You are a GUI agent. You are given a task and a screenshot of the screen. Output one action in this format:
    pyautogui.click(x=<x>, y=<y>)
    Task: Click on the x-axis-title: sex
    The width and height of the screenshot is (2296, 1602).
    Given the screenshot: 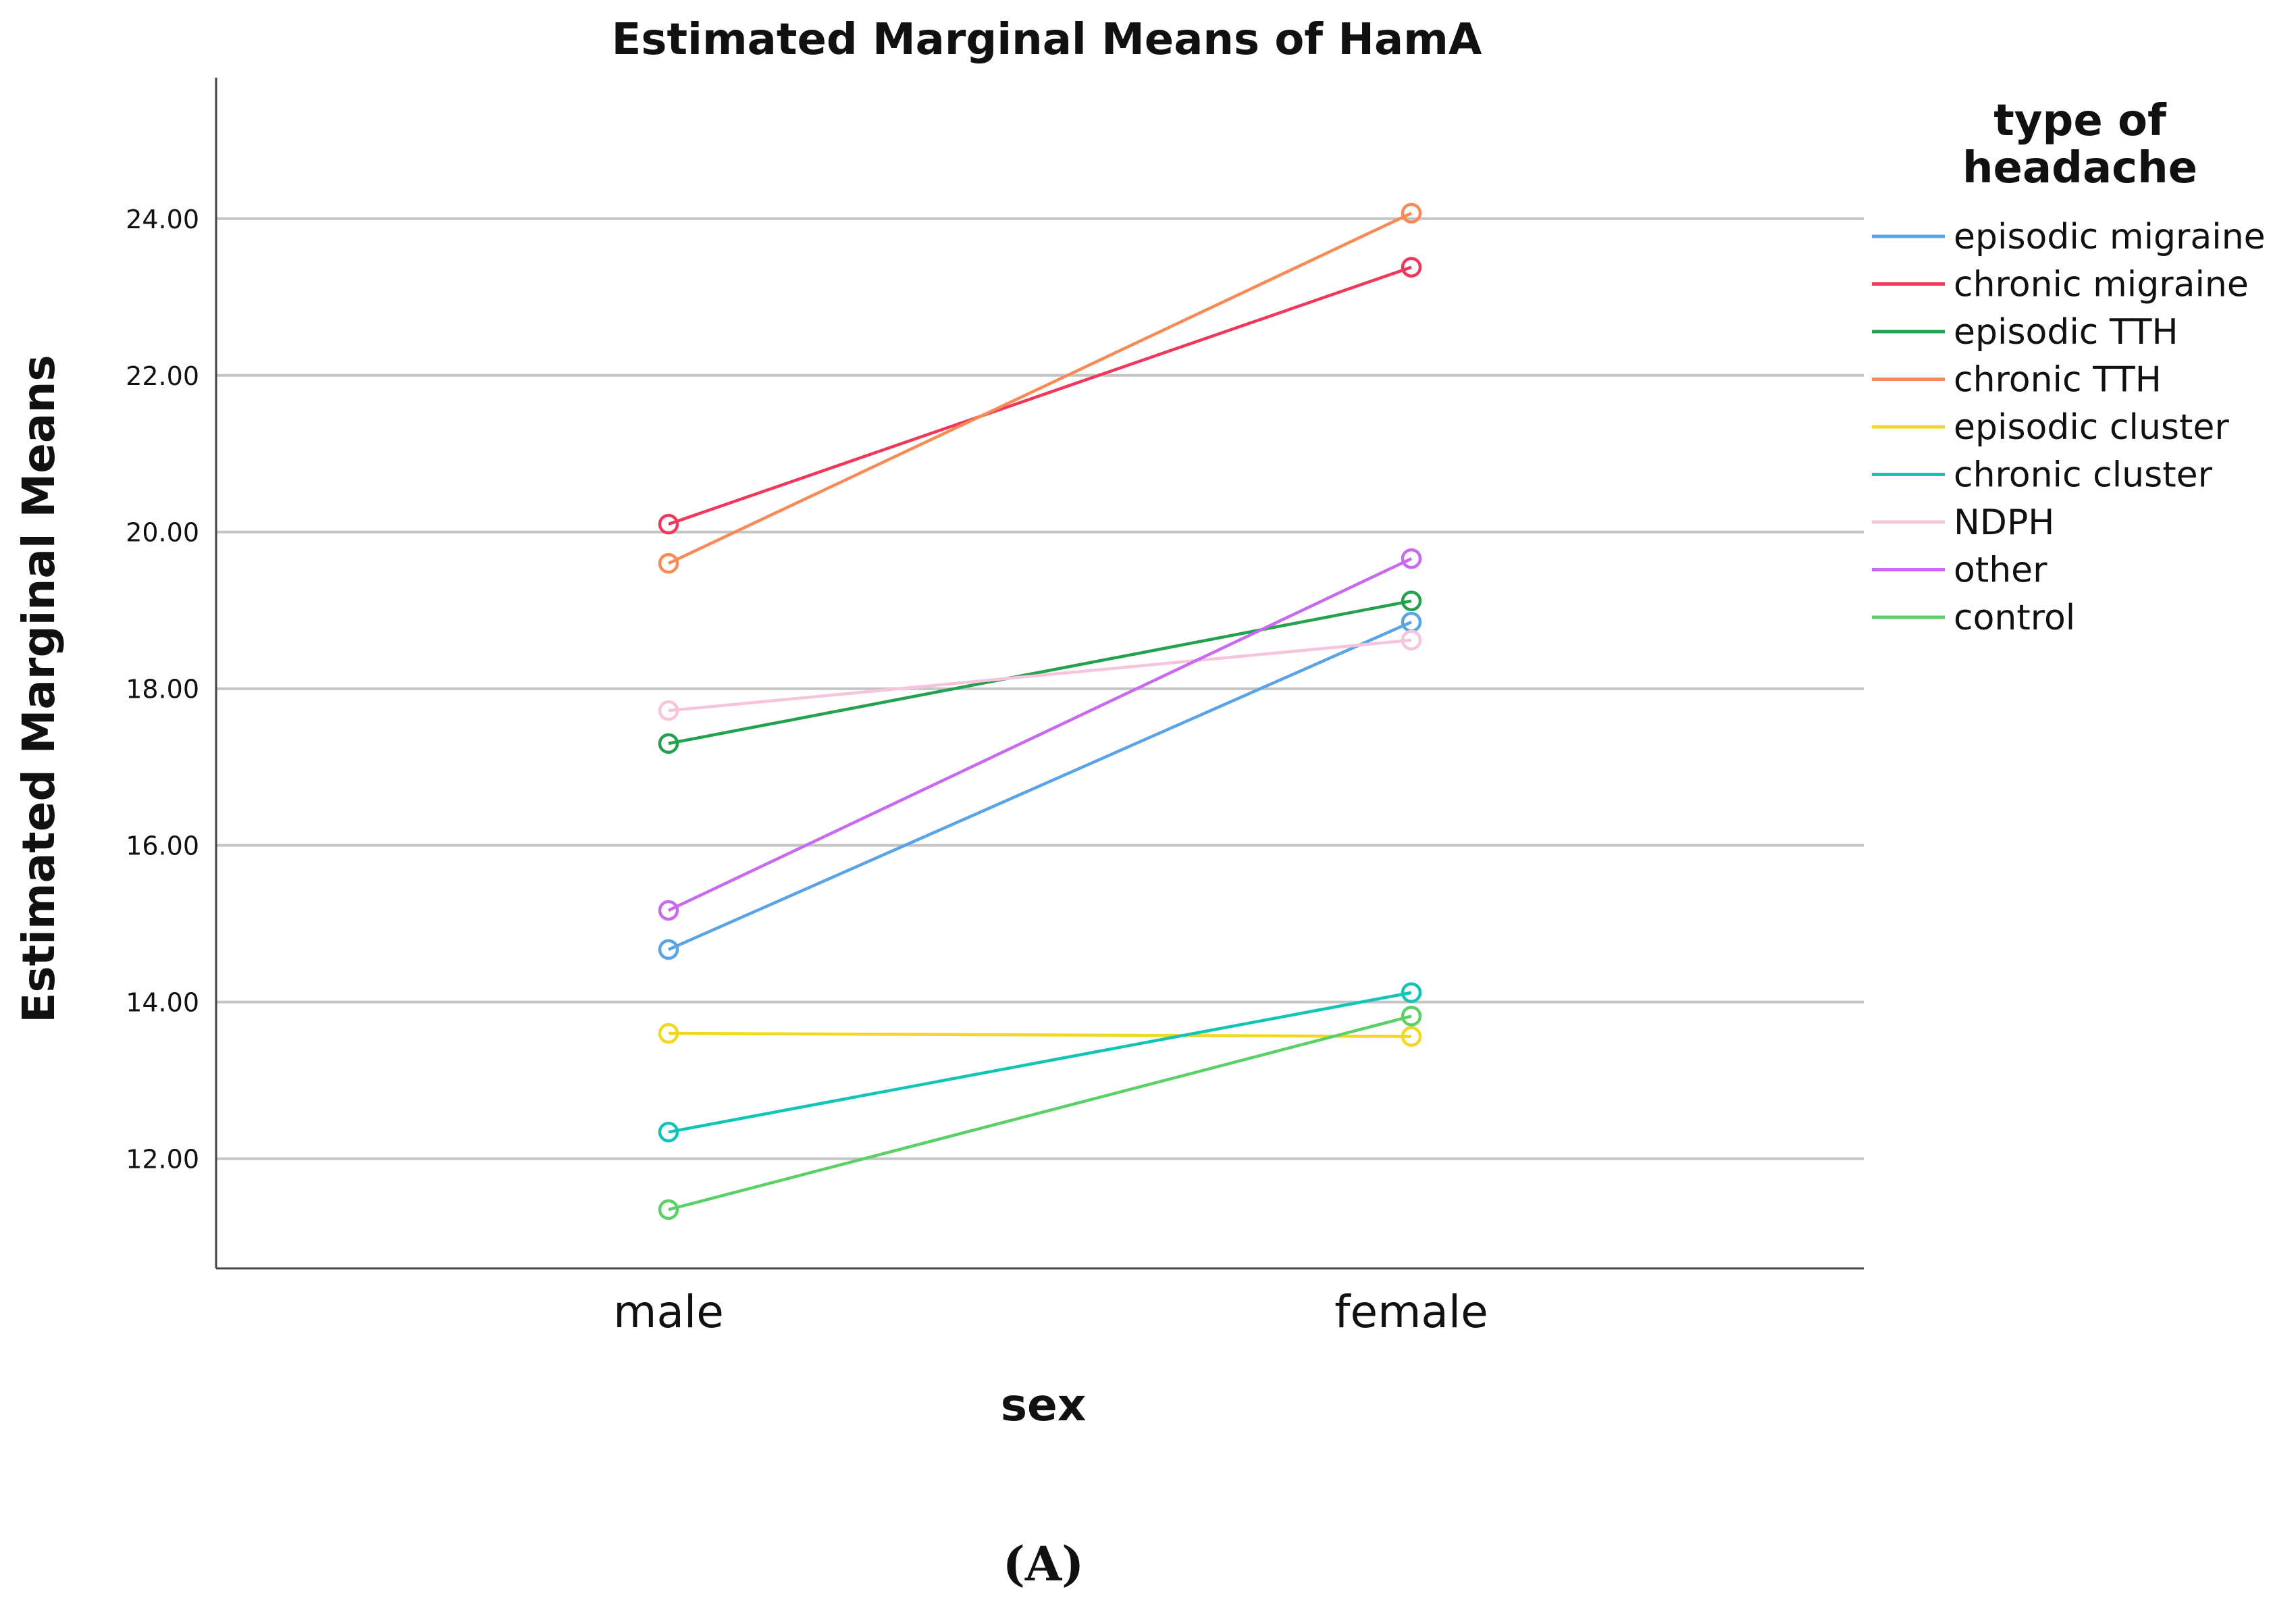 What is the action you would take?
    pyautogui.click(x=1044, y=1405)
    